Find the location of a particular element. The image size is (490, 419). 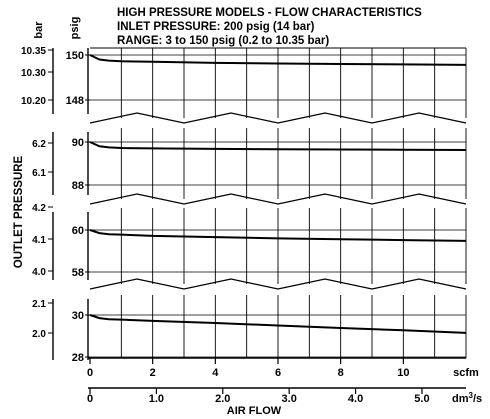

x-tick-label: 6 is located at coordinates (278, 373).